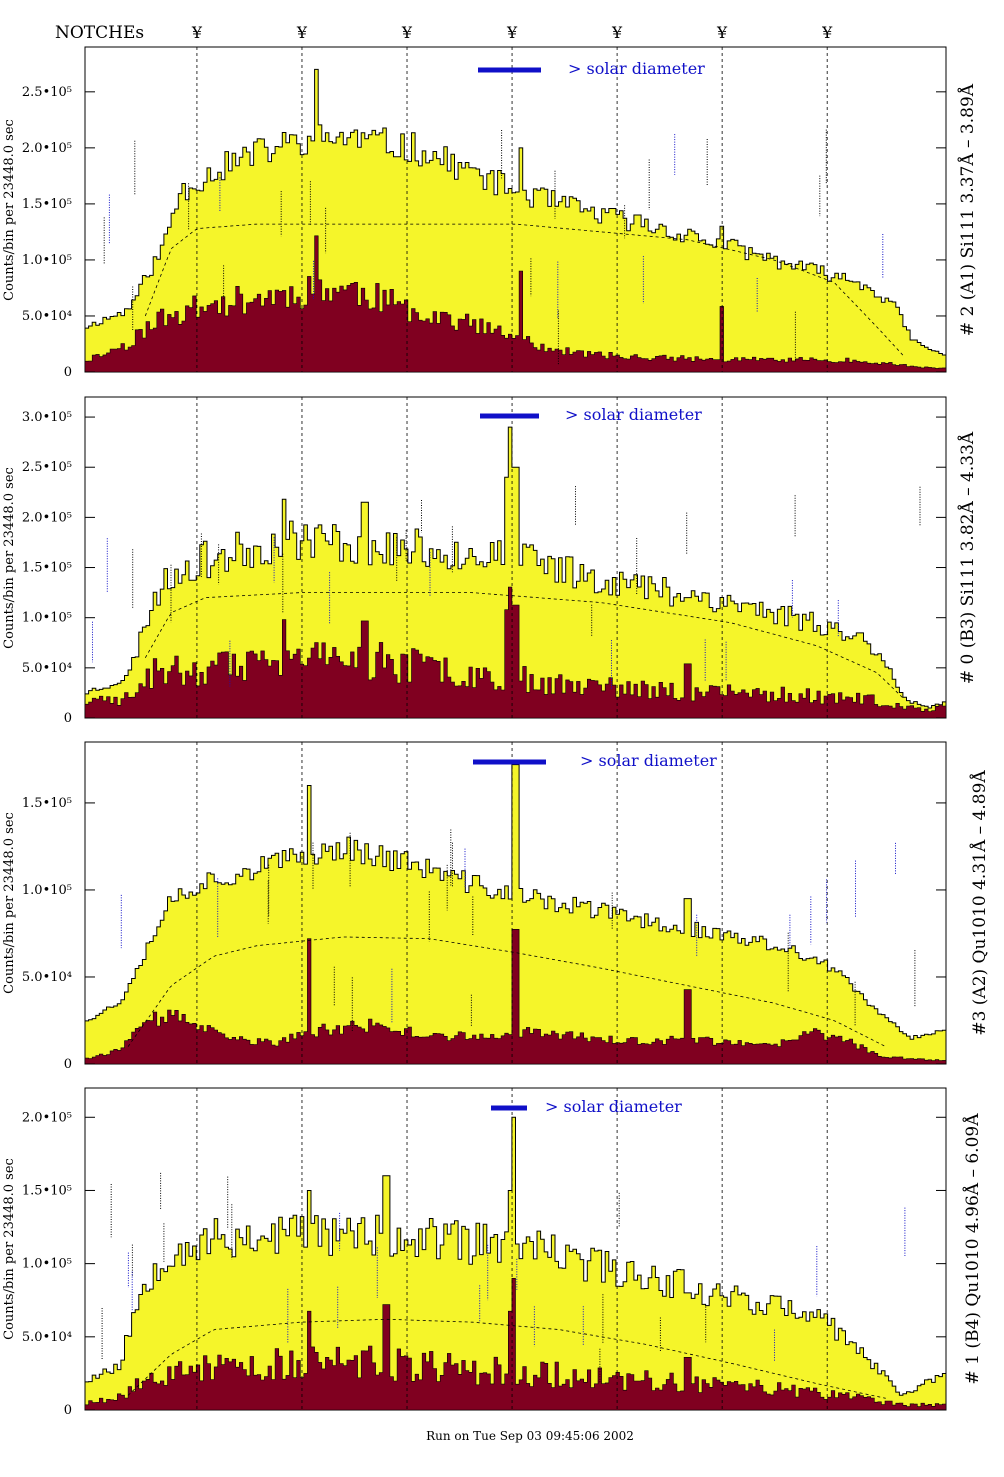 This screenshot has height=1477, width=1004. I want to click on panel-title: #3 (A2) Qu1010 4.31Å – 4.89Å, so click(979, 903).